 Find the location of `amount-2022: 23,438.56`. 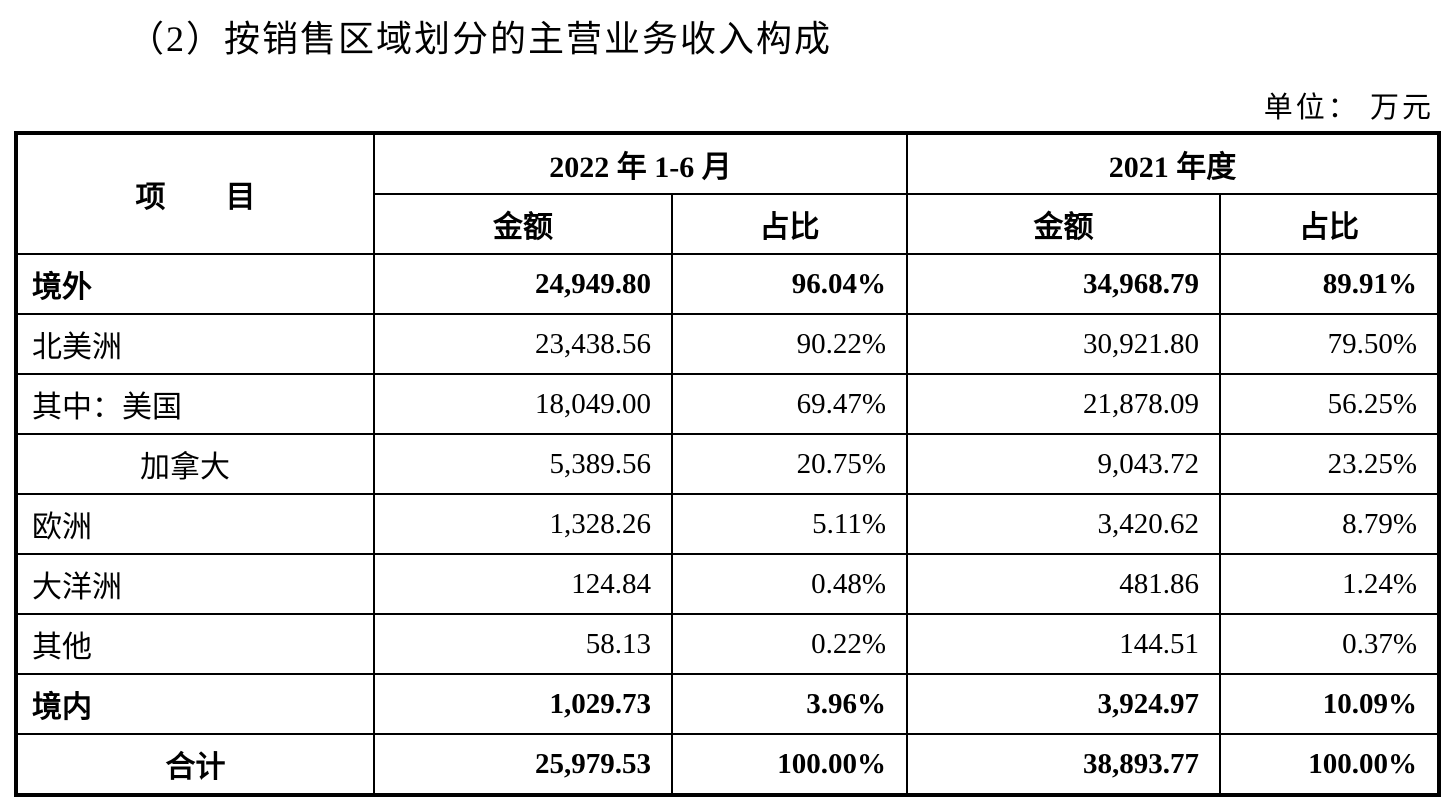

amount-2022: 23,438.56 is located at coordinates (523, 344).